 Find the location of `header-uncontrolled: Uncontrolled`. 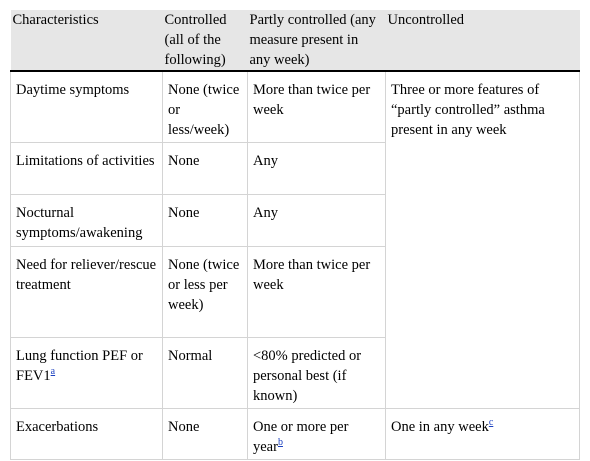

header-uncontrolled: Uncontrolled is located at coordinates (482, 41).